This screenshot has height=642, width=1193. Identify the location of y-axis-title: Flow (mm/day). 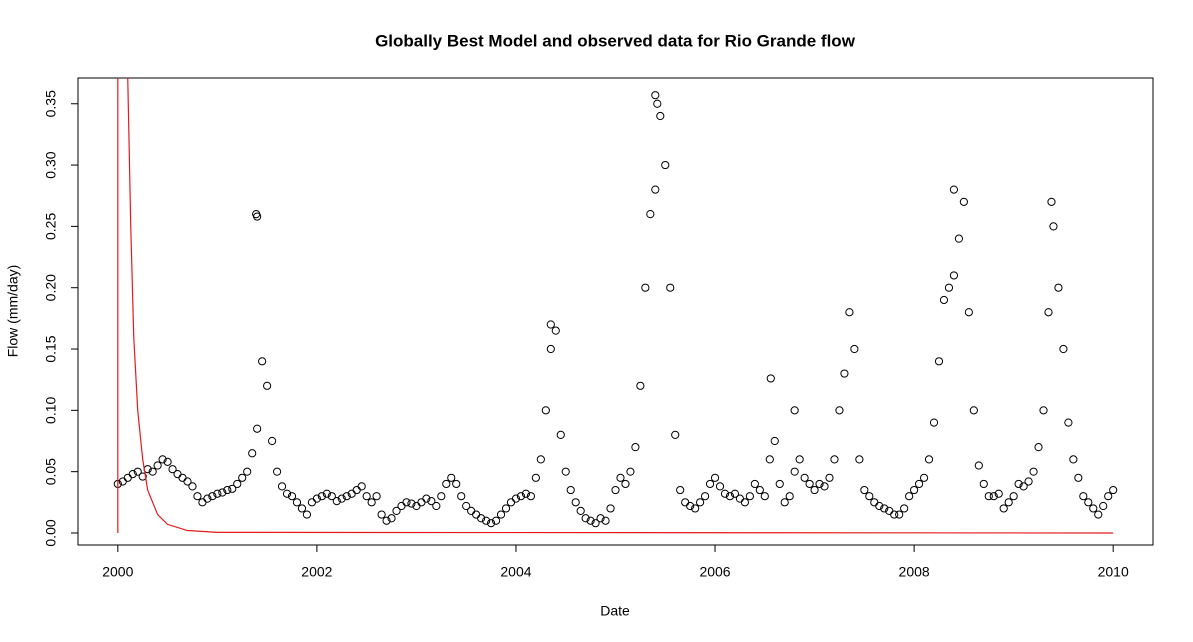
(13, 311).